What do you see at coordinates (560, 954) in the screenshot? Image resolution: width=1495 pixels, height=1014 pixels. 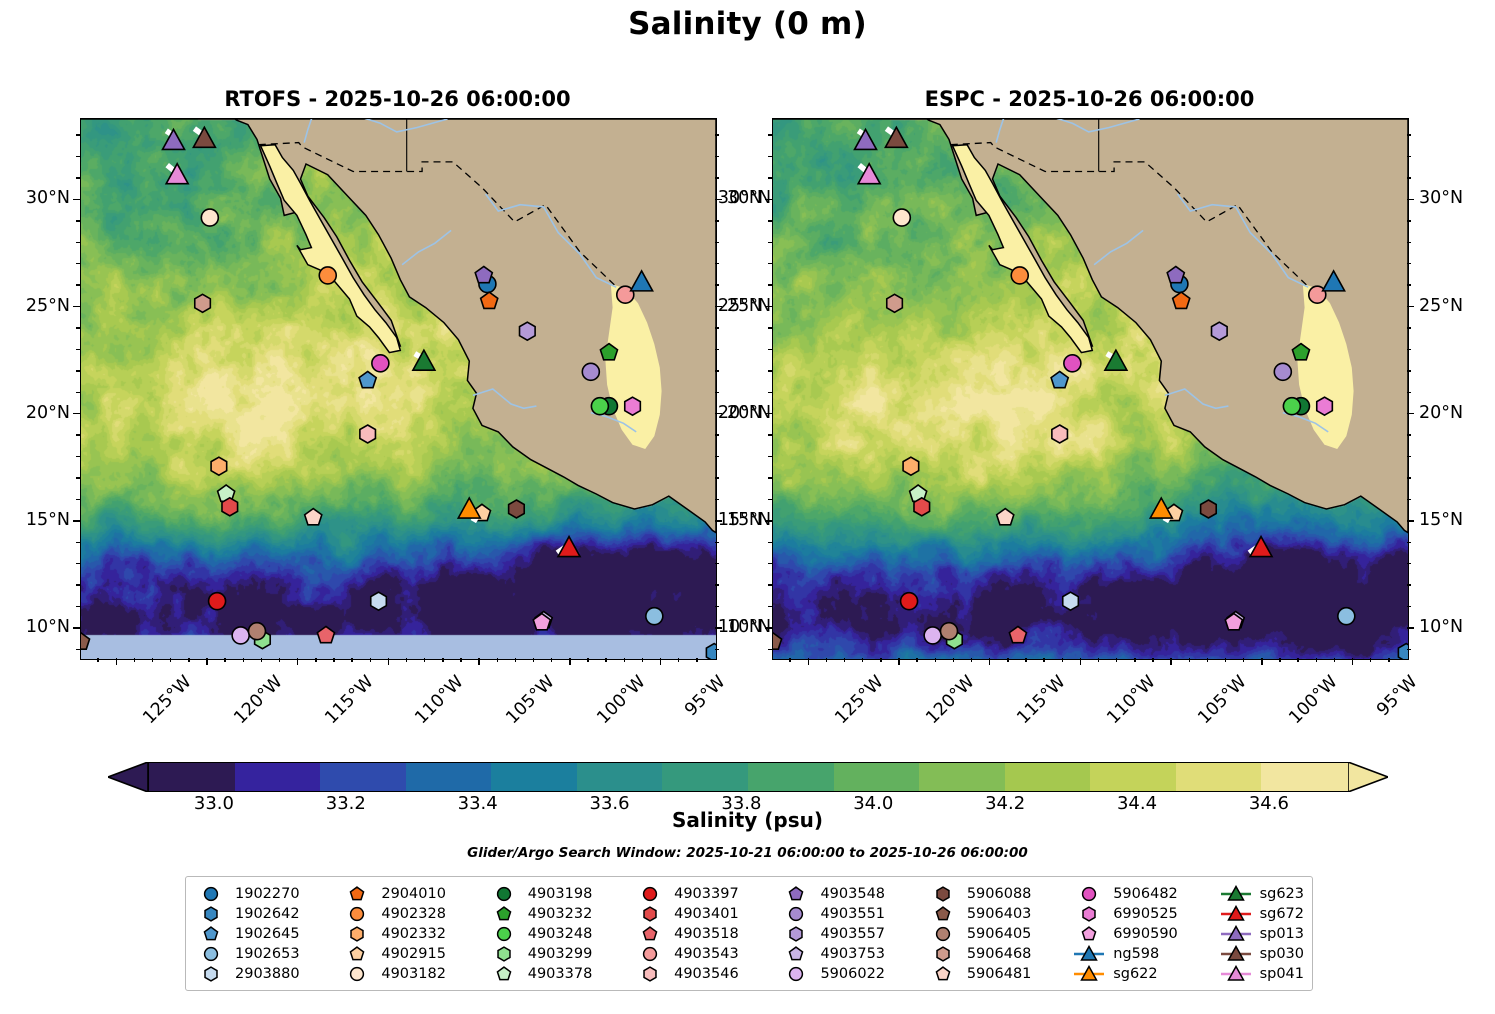 I see `legend-item-4903299: 4903299` at bounding box center [560, 954].